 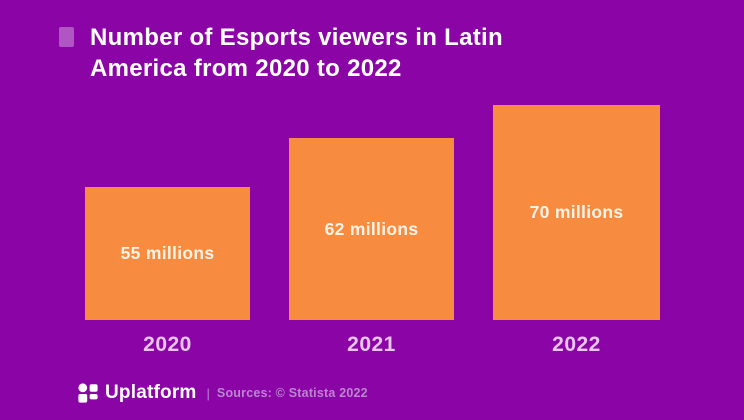 What do you see at coordinates (167, 344) in the screenshot?
I see `x-axis-label-2020: 2020` at bounding box center [167, 344].